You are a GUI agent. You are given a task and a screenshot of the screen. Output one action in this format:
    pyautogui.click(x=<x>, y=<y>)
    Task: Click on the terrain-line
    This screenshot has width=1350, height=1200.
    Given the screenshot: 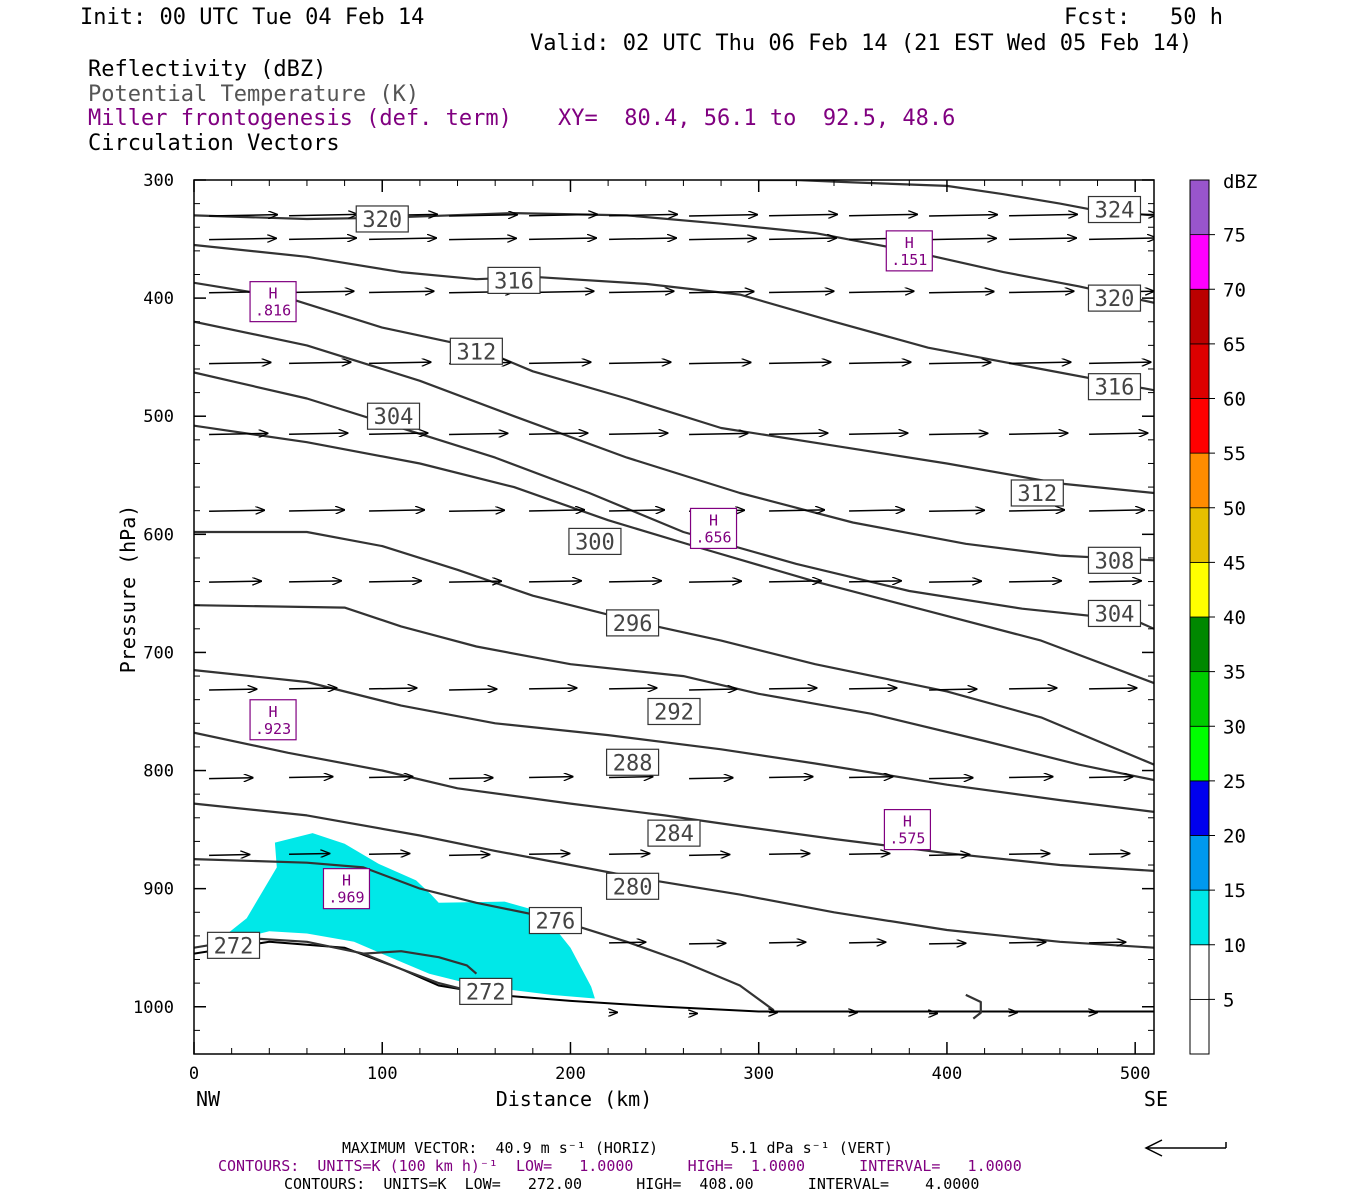 What is the action you would take?
    pyautogui.click(x=674, y=976)
    